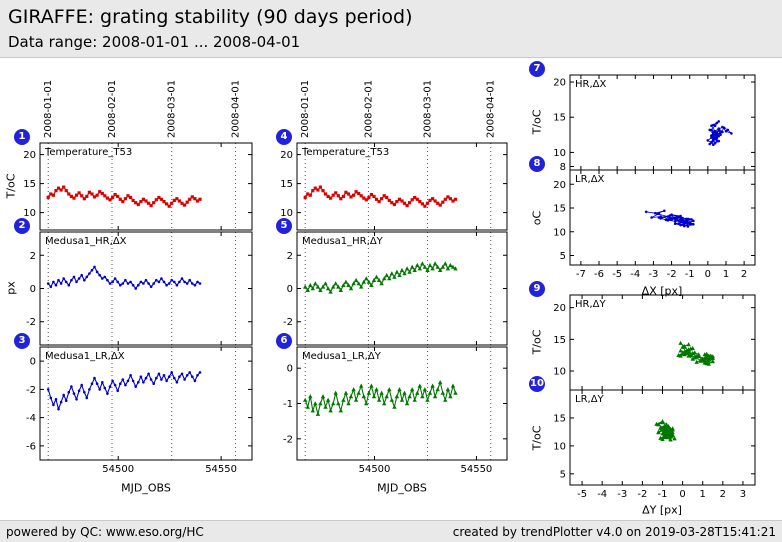  I want to click on svg-text: Medusa1_LR,ΔX, so click(85, 356).